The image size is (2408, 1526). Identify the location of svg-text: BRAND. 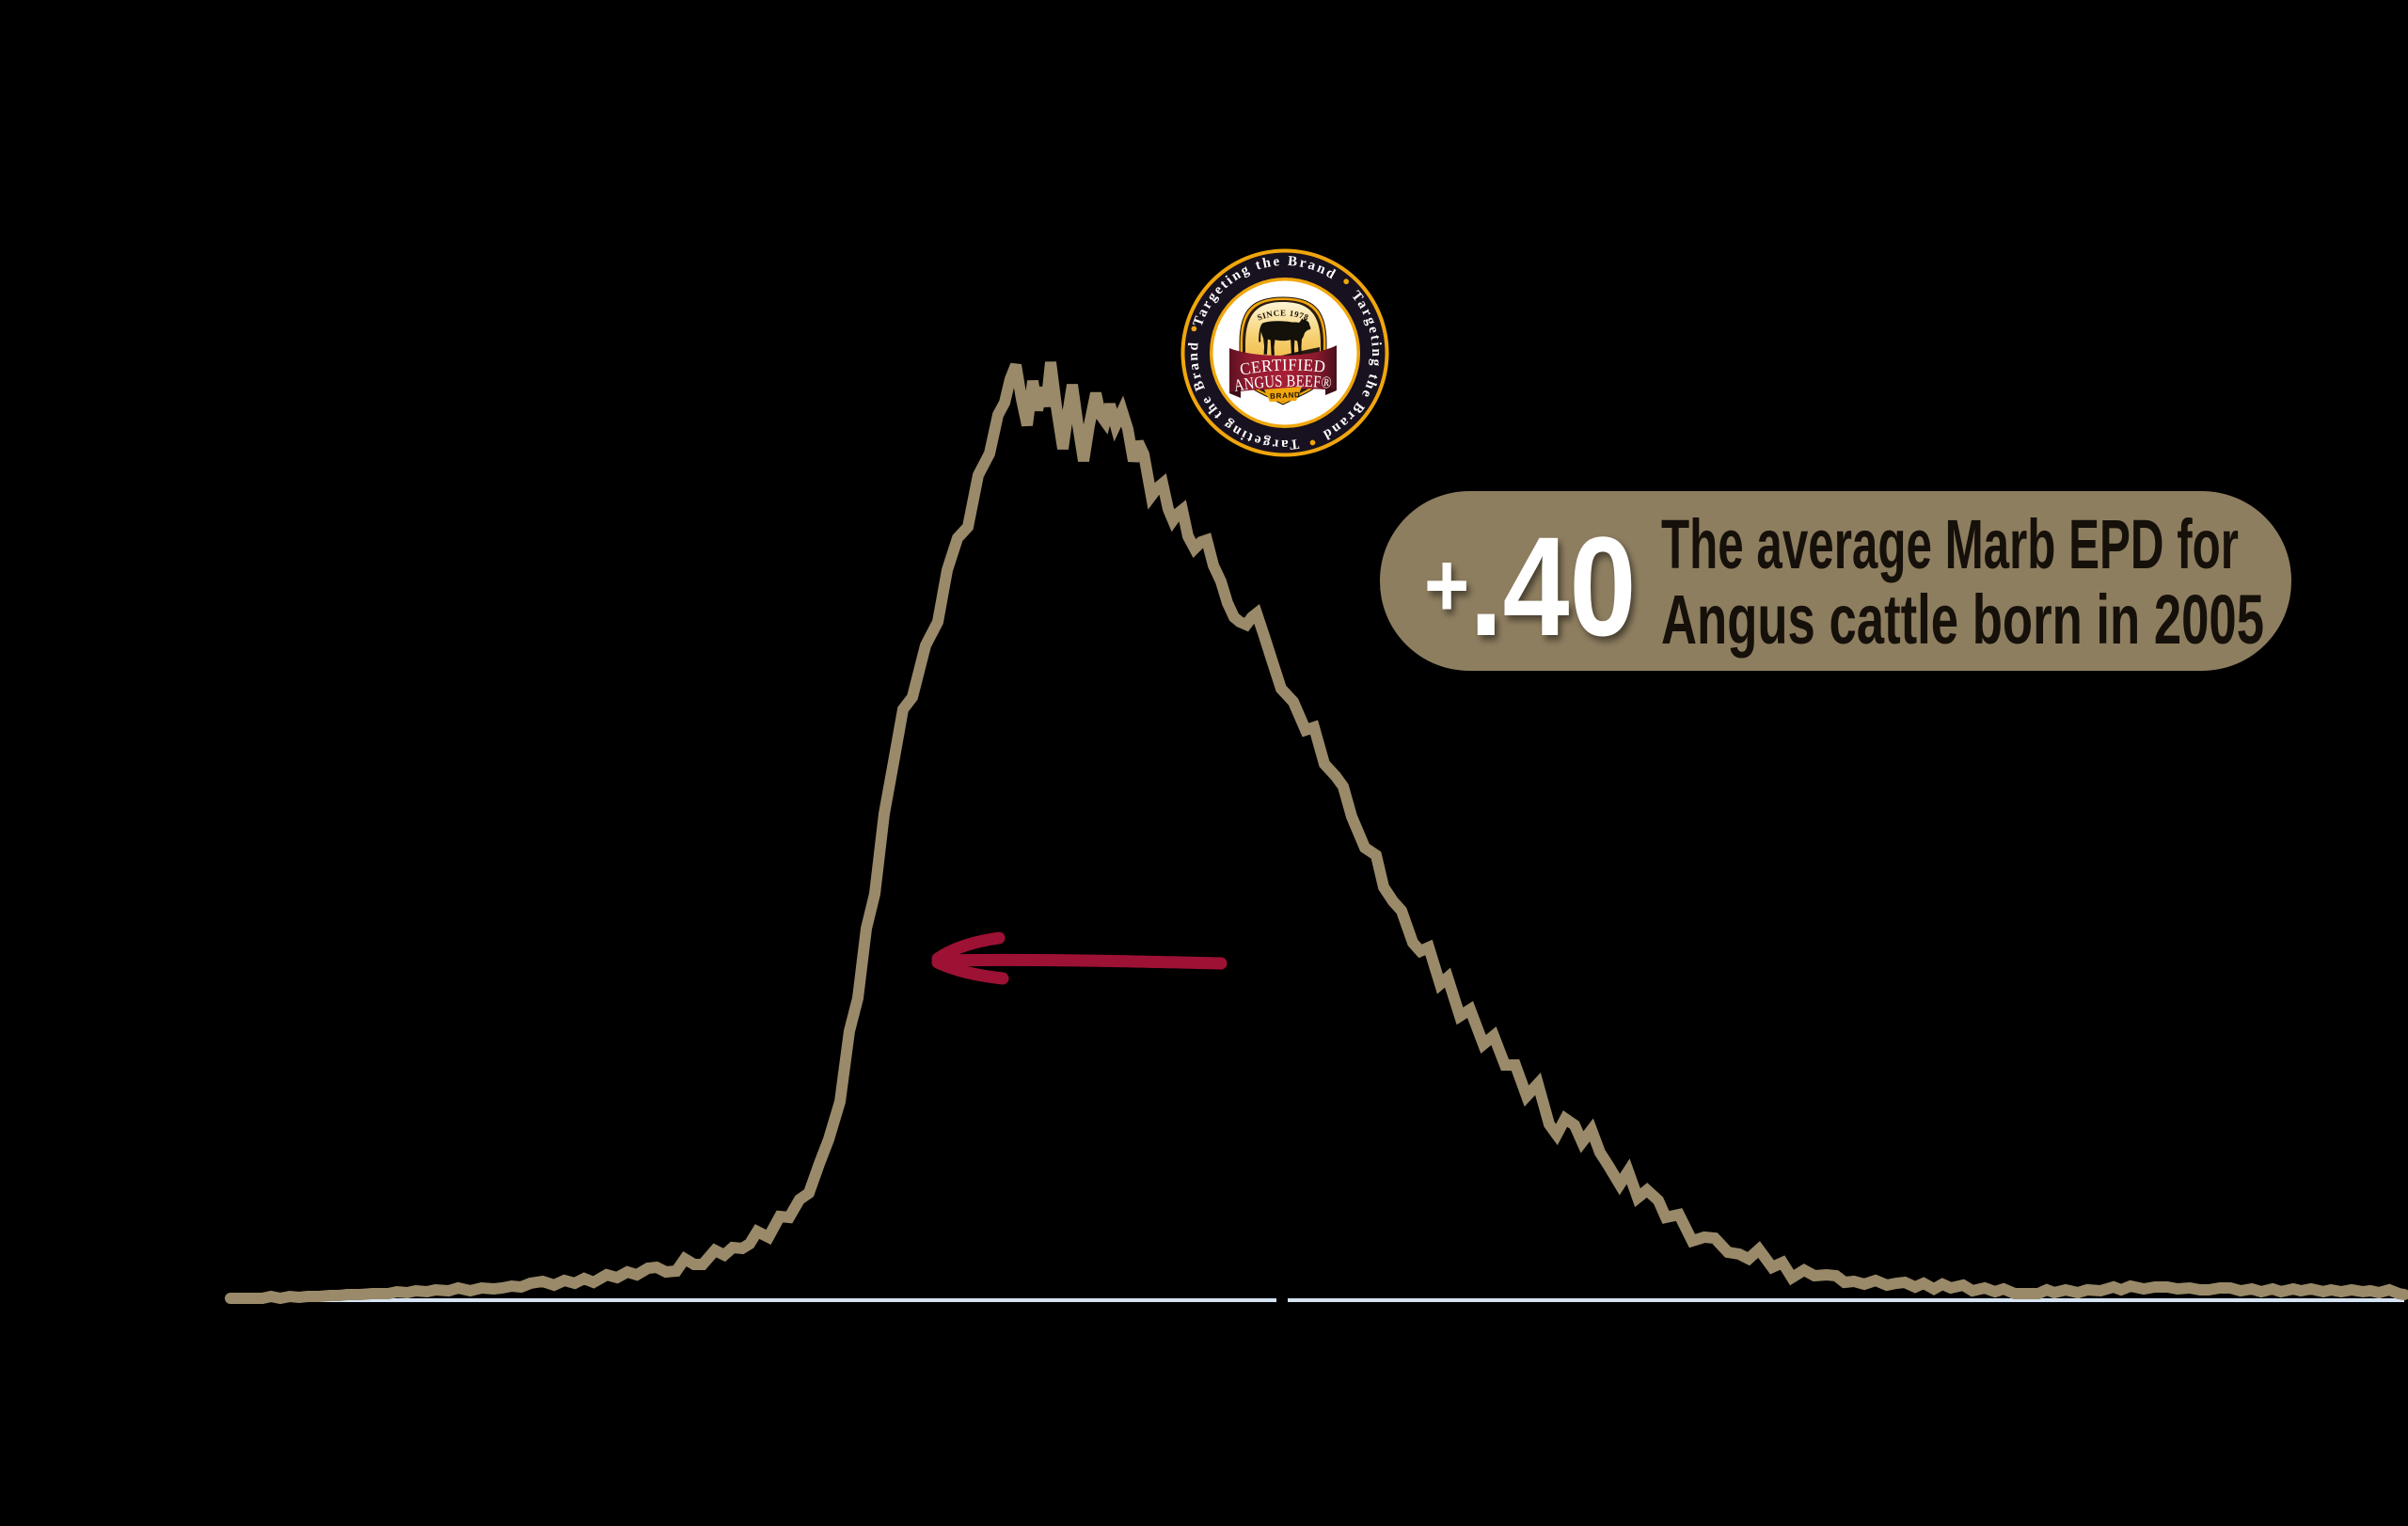
(1286, 395).